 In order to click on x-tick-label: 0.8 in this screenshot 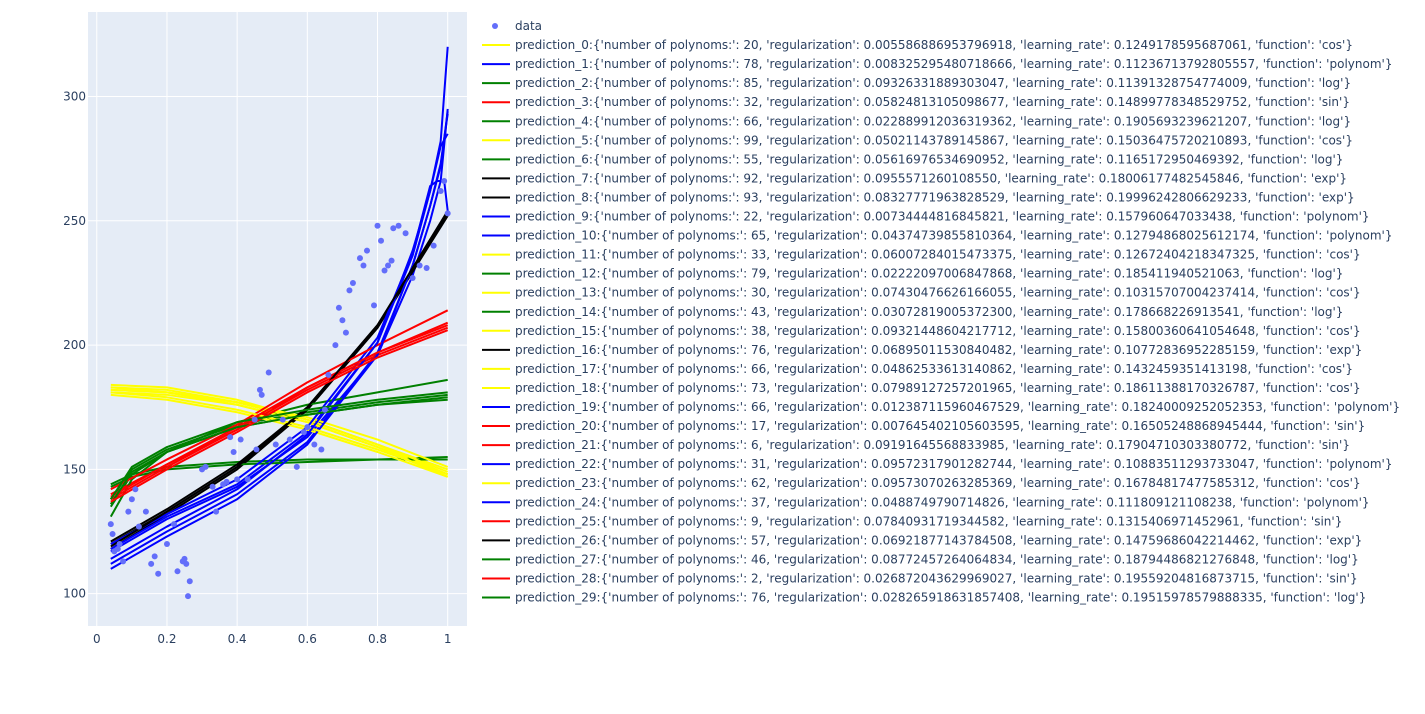, I will do `click(377, 639)`.